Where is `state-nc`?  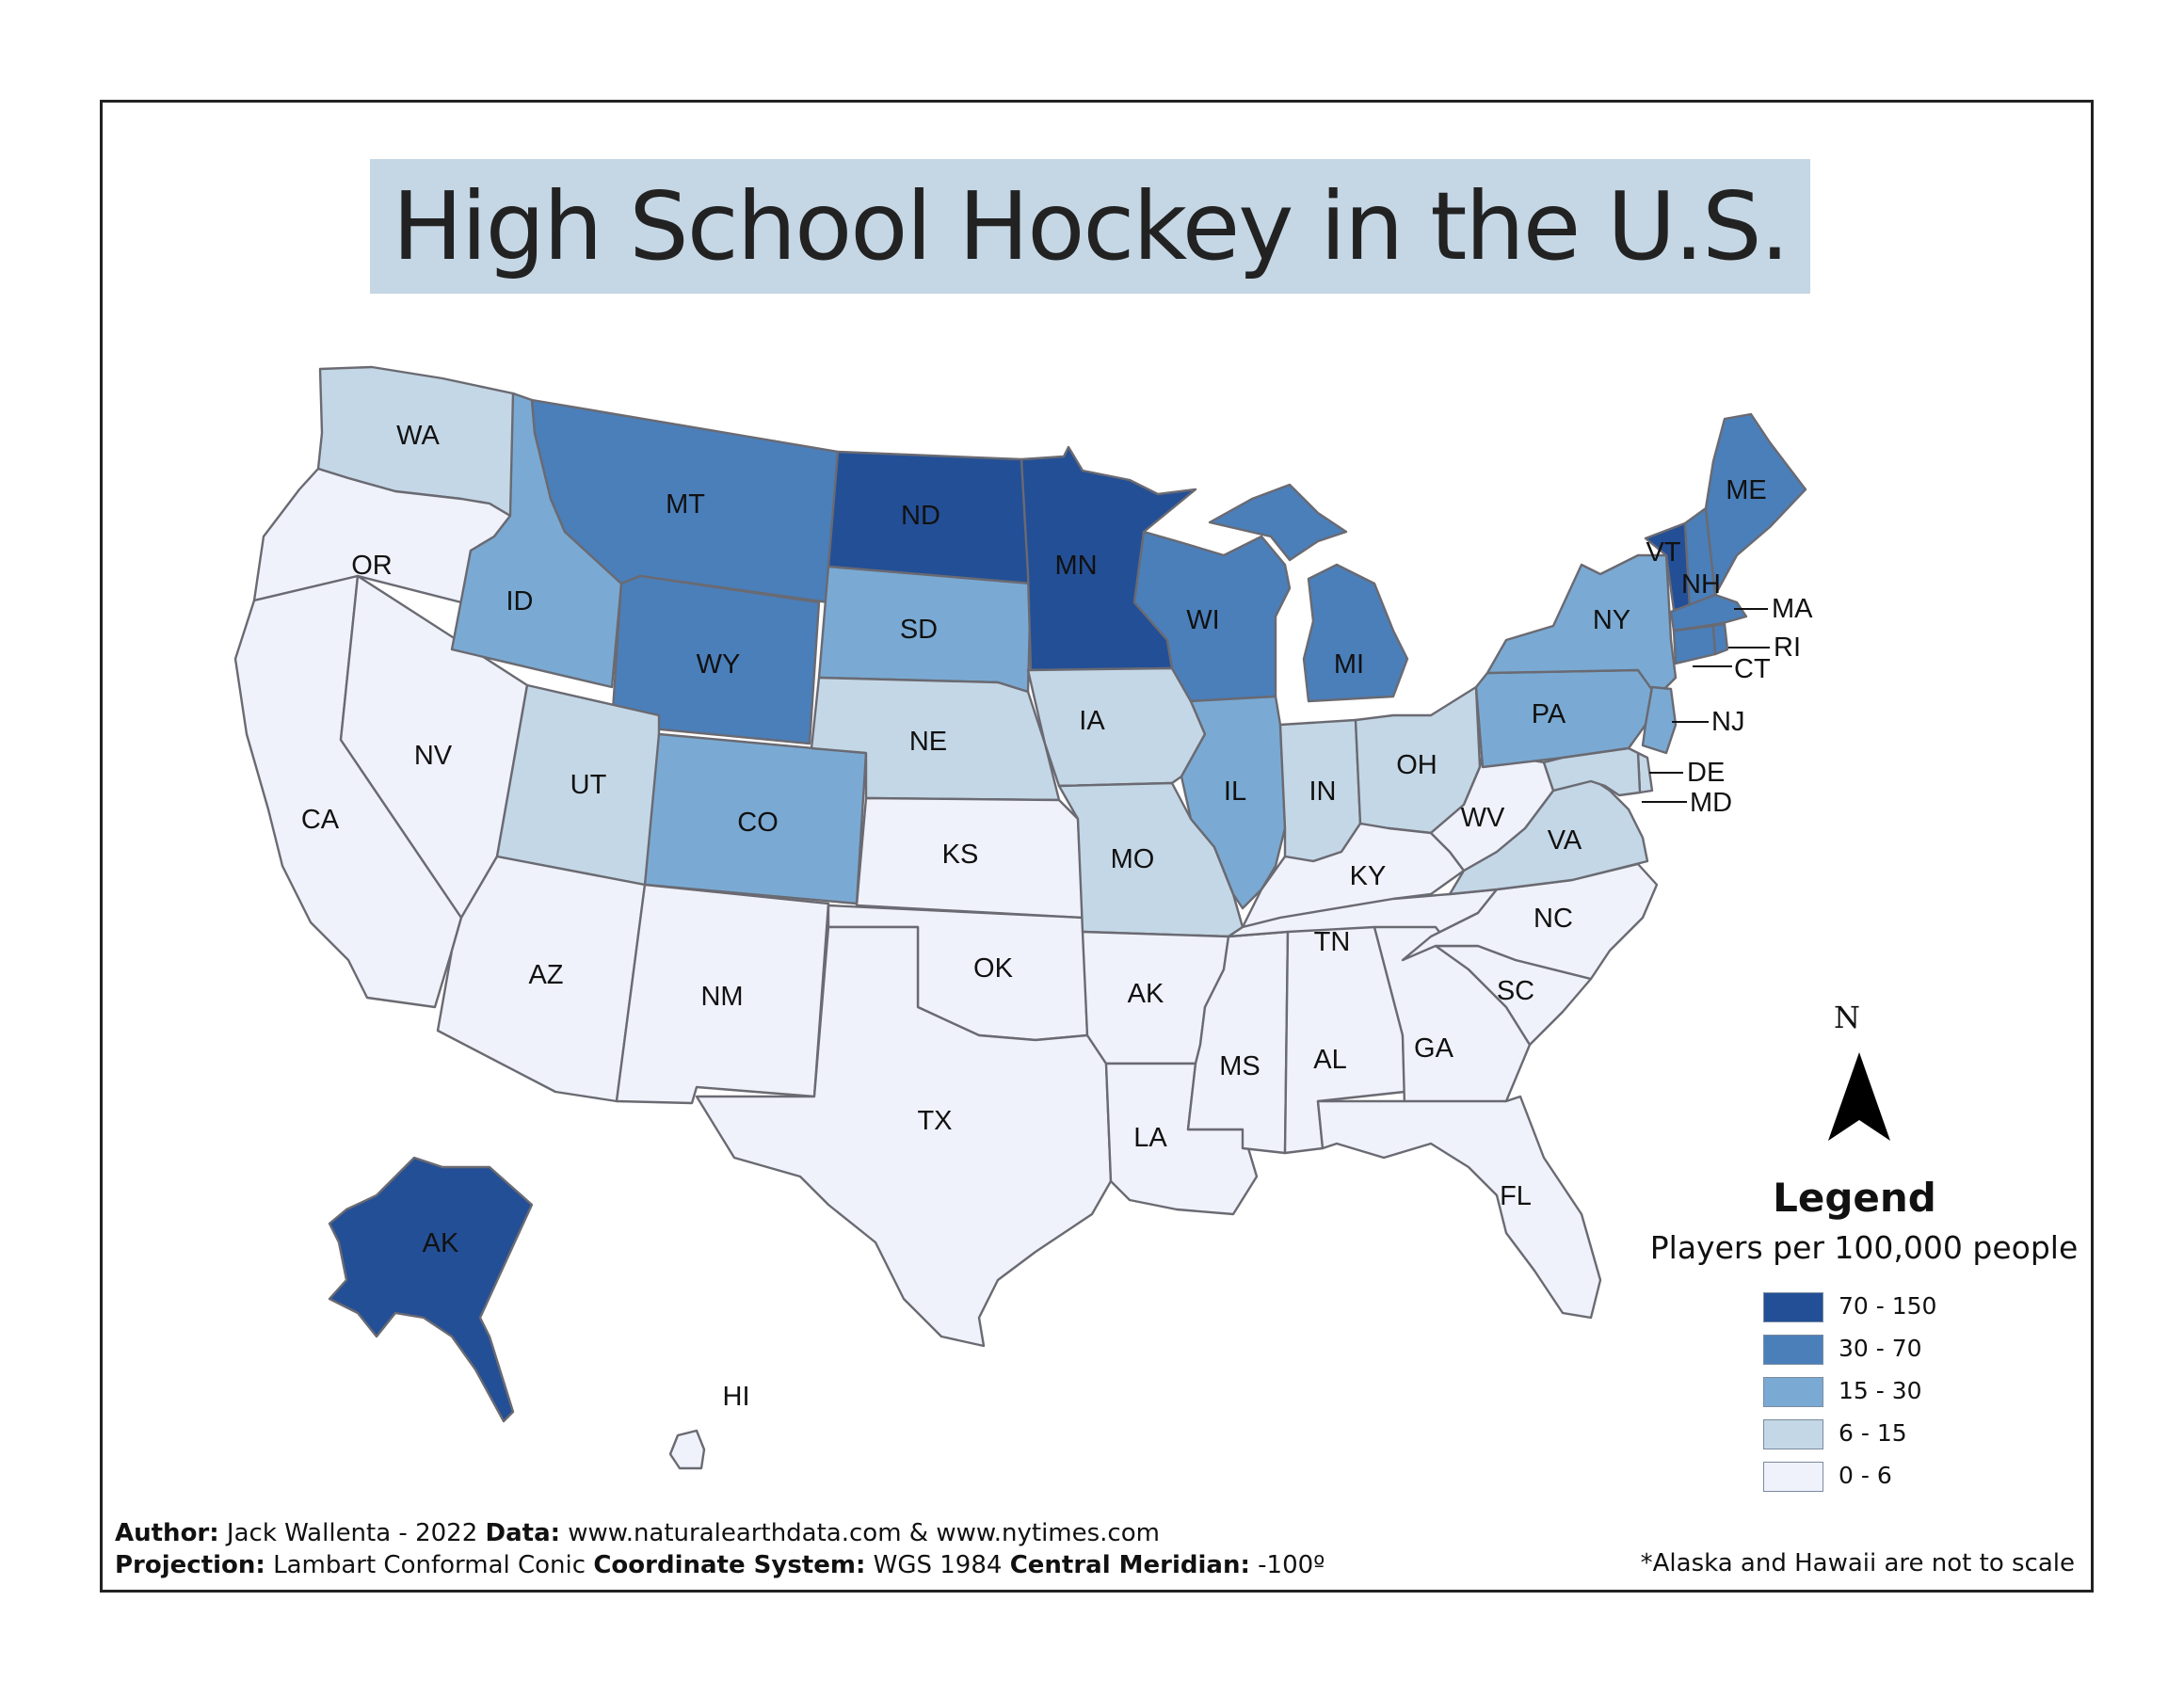
state-nc is located at coordinates (1530, 921).